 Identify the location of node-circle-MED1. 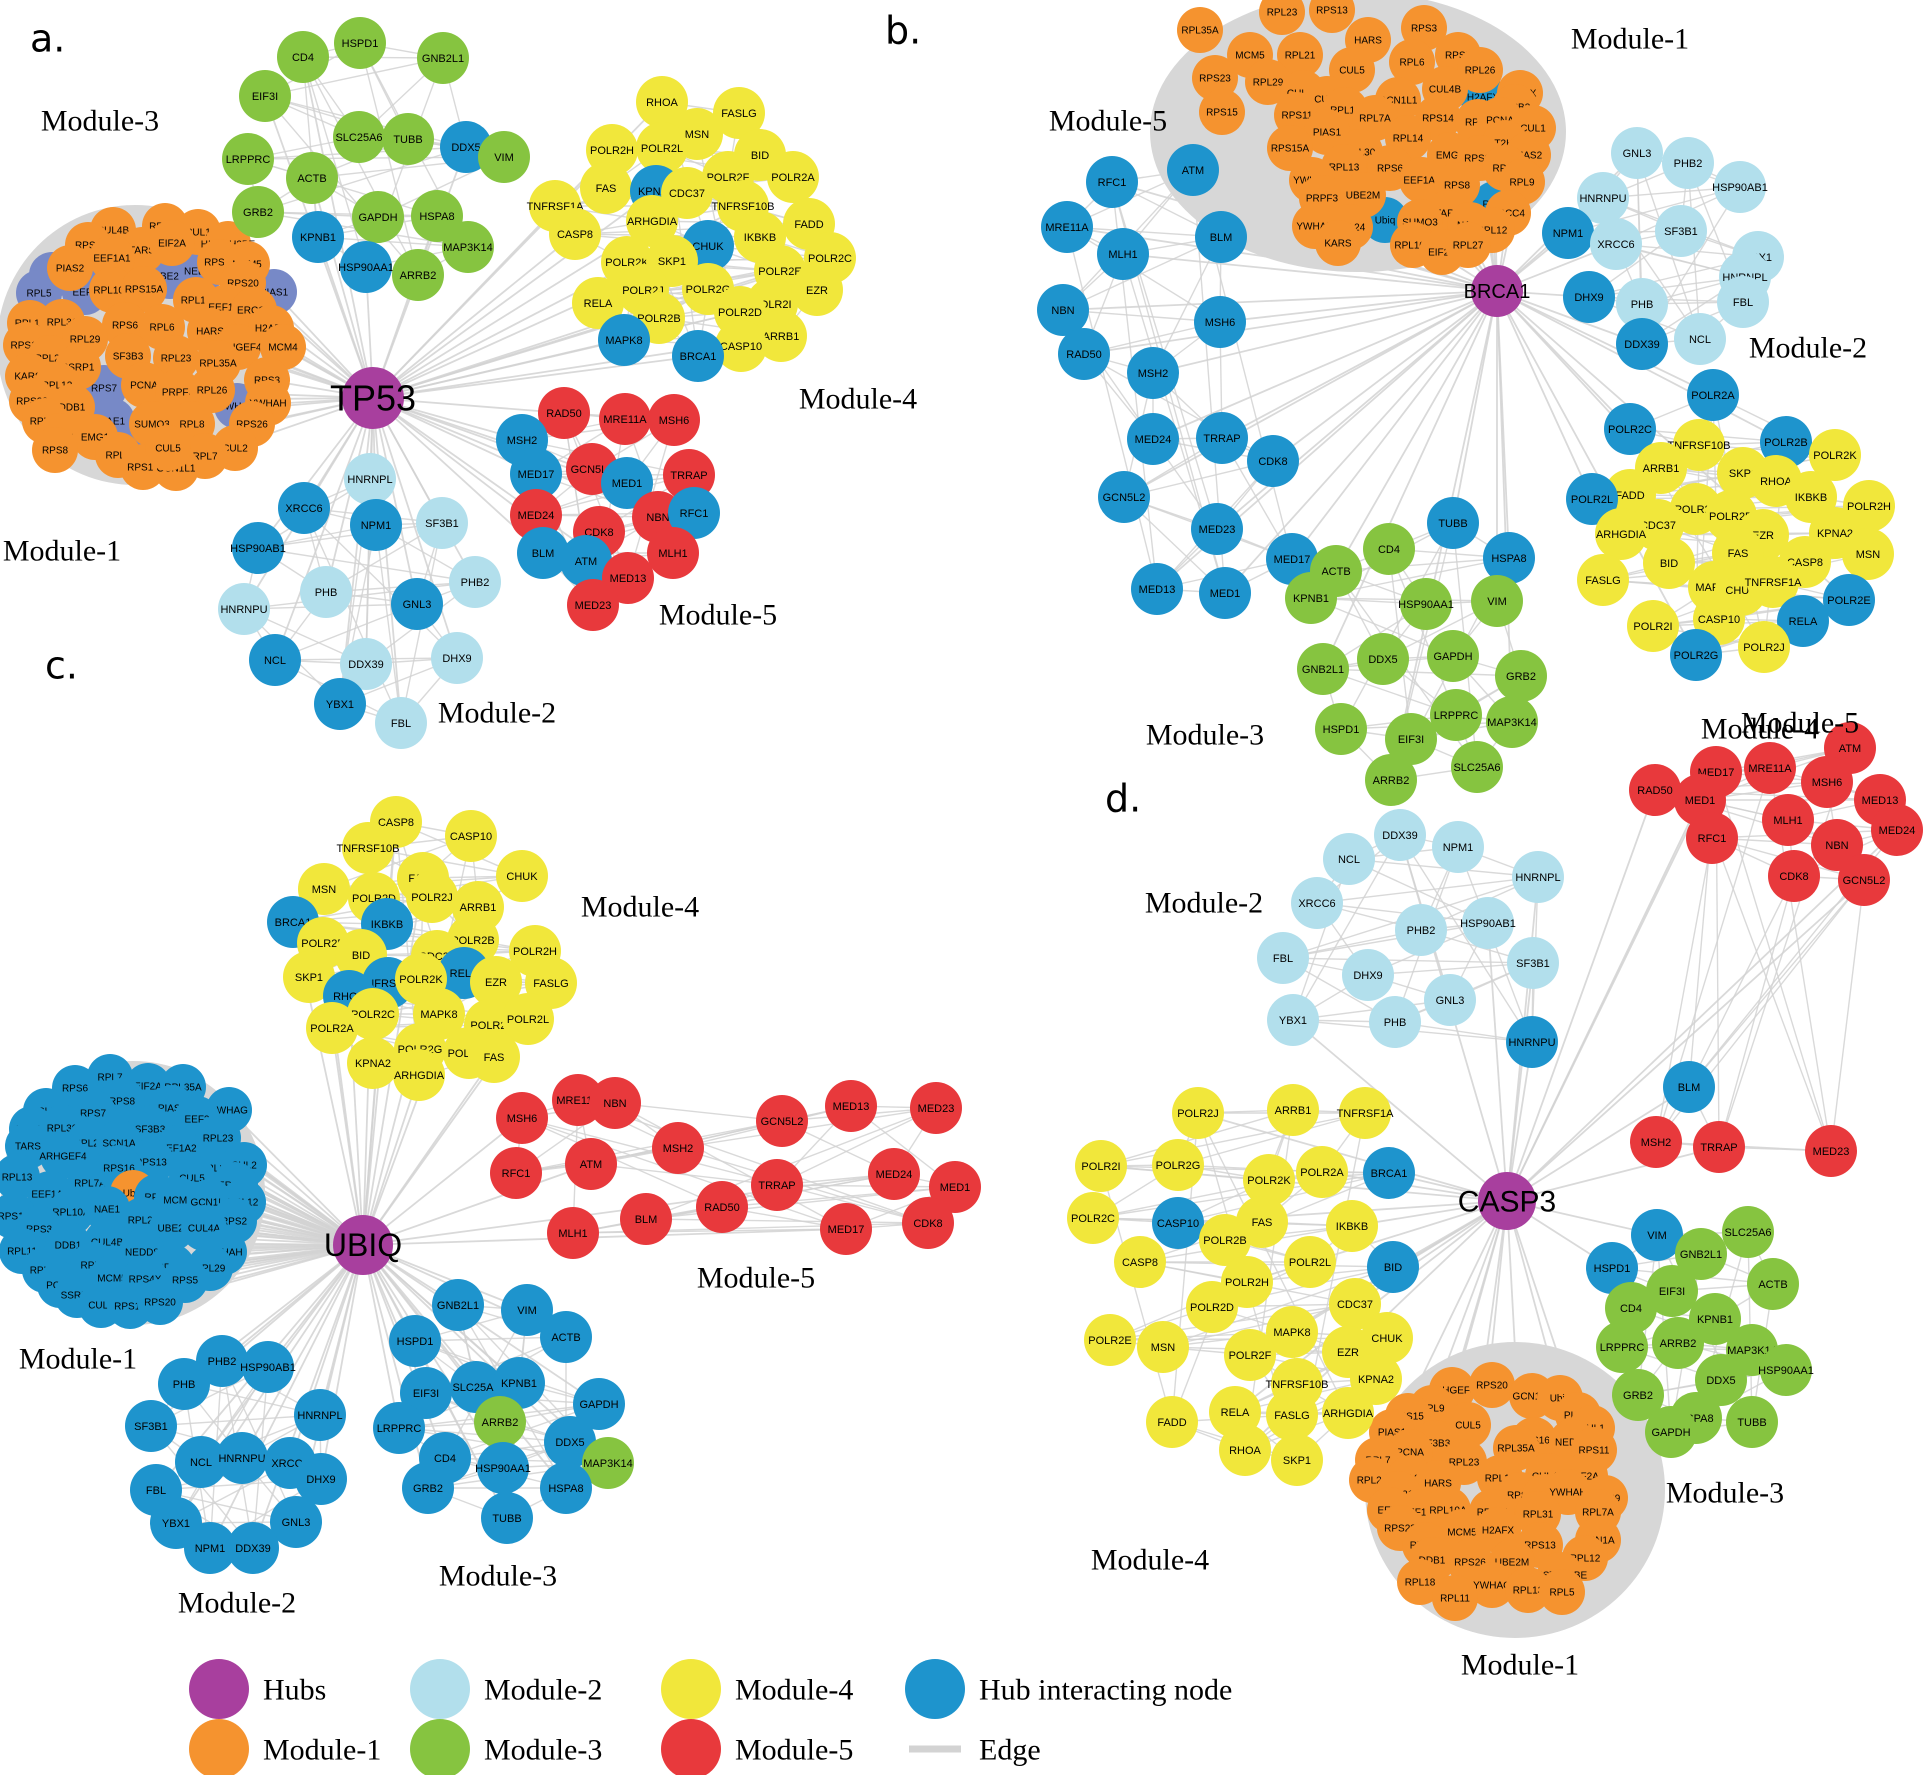
(627, 483).